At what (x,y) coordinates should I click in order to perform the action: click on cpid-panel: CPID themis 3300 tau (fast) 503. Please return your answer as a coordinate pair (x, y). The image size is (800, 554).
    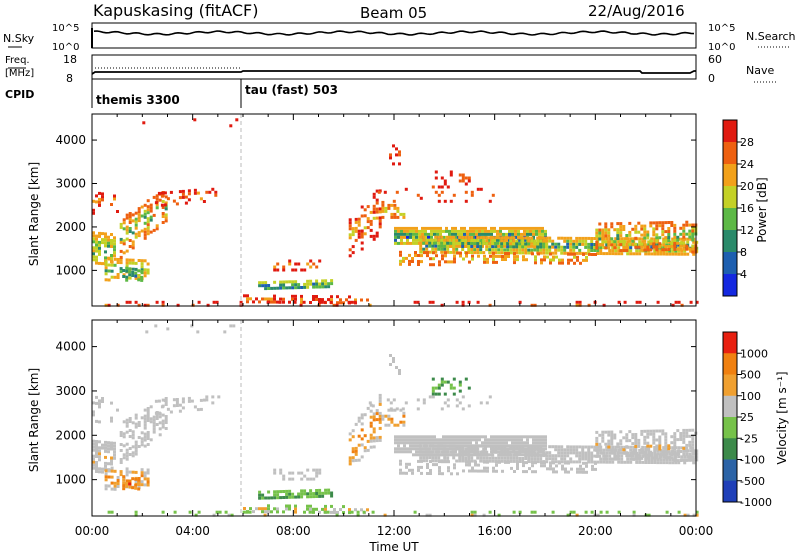
    Looking at the image, I should click on (171, 93).